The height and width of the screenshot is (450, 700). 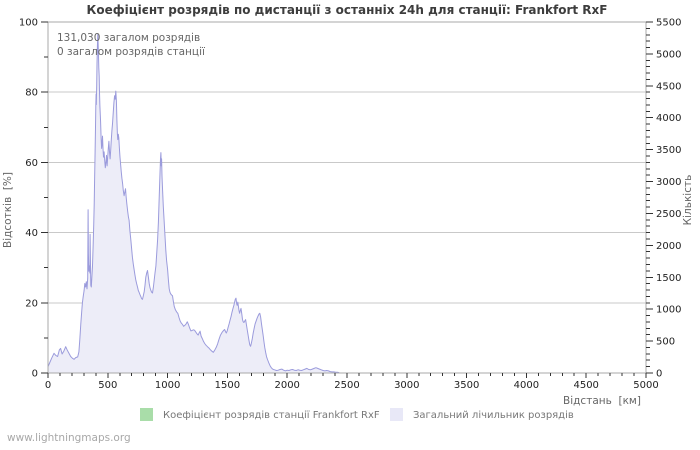 What do you see at coordinates (31, 233) in the screenshot?
I see `svg-text: 40` at bounding box center [31, 233].